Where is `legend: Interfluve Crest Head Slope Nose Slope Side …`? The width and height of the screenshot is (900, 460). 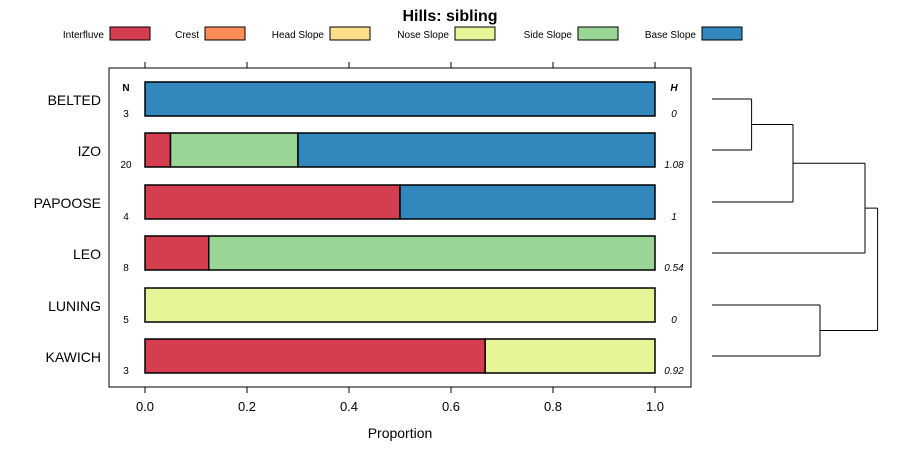 legend: Interfluve Crest Head Slope Nose Slope Side … is located at coordinates (403, 33).